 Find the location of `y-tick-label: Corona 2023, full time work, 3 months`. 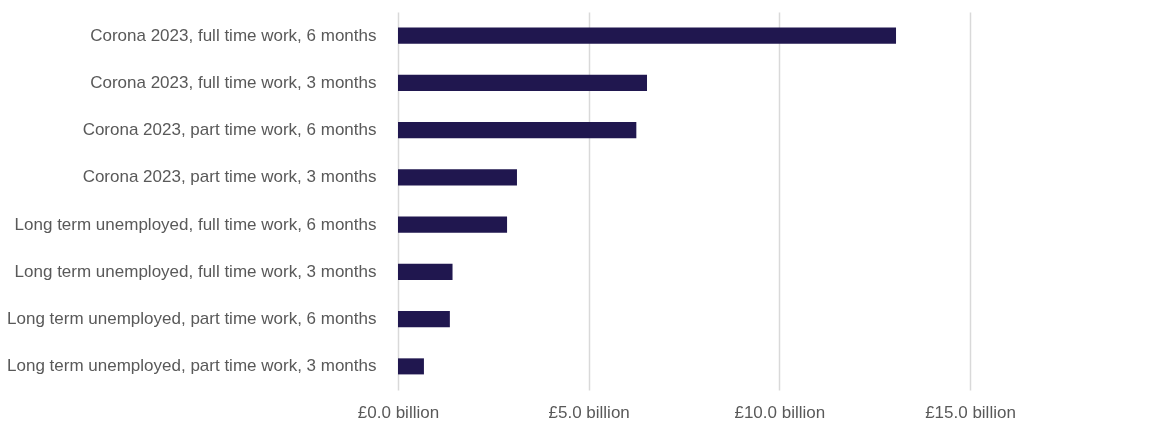

y-tick-label: Corona 2023, full time work, 3 months is located at coordinates (233, 82).